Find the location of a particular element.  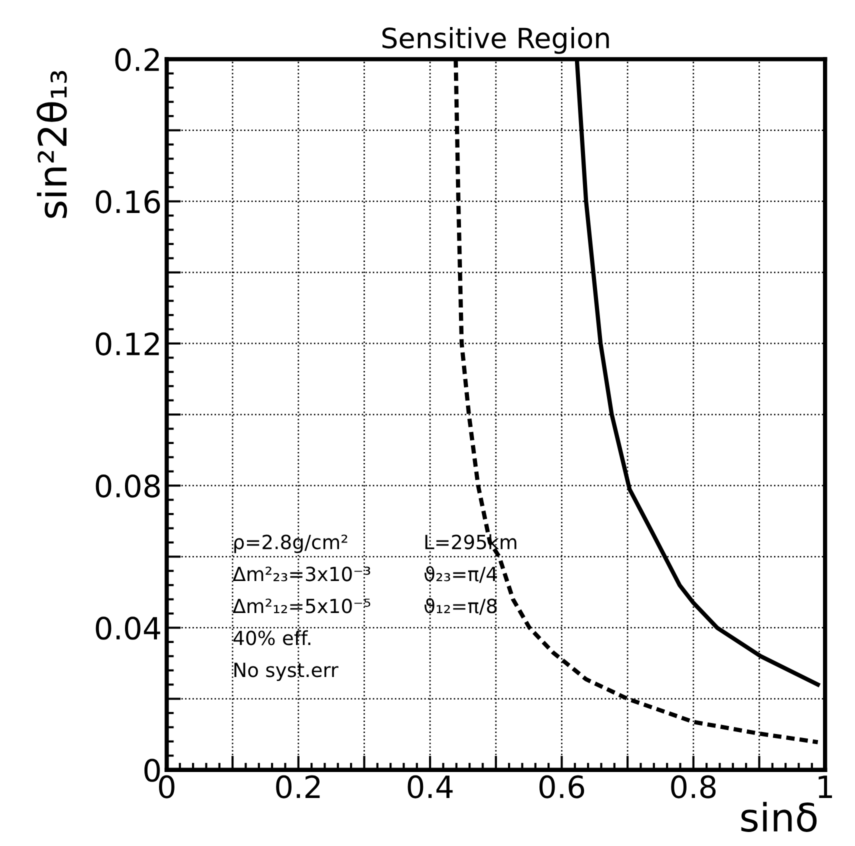

annotation: 40% eff. is located at coordinates (272, 638).